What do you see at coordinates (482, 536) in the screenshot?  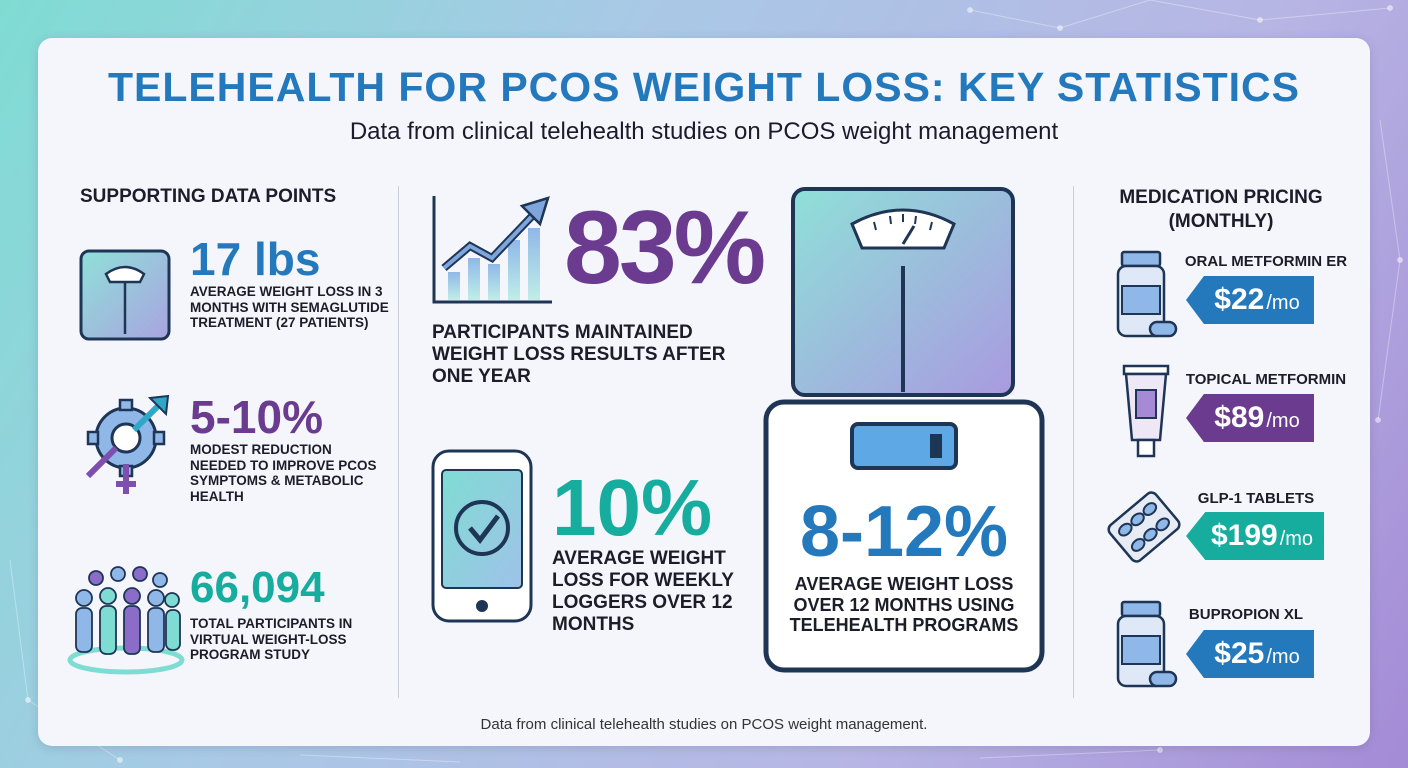 I see `phone-check-icon` at bounding box center [482, 536].